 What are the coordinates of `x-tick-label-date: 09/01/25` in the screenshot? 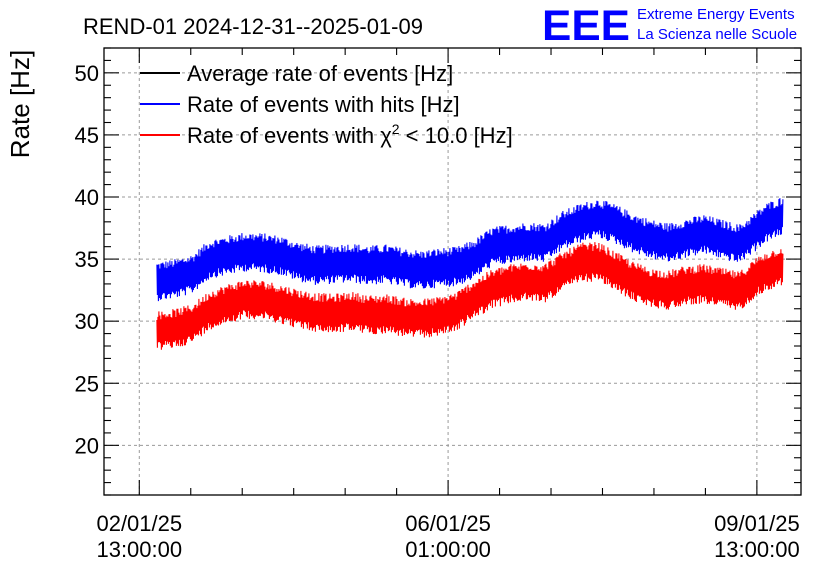 It's located at (757, 523).